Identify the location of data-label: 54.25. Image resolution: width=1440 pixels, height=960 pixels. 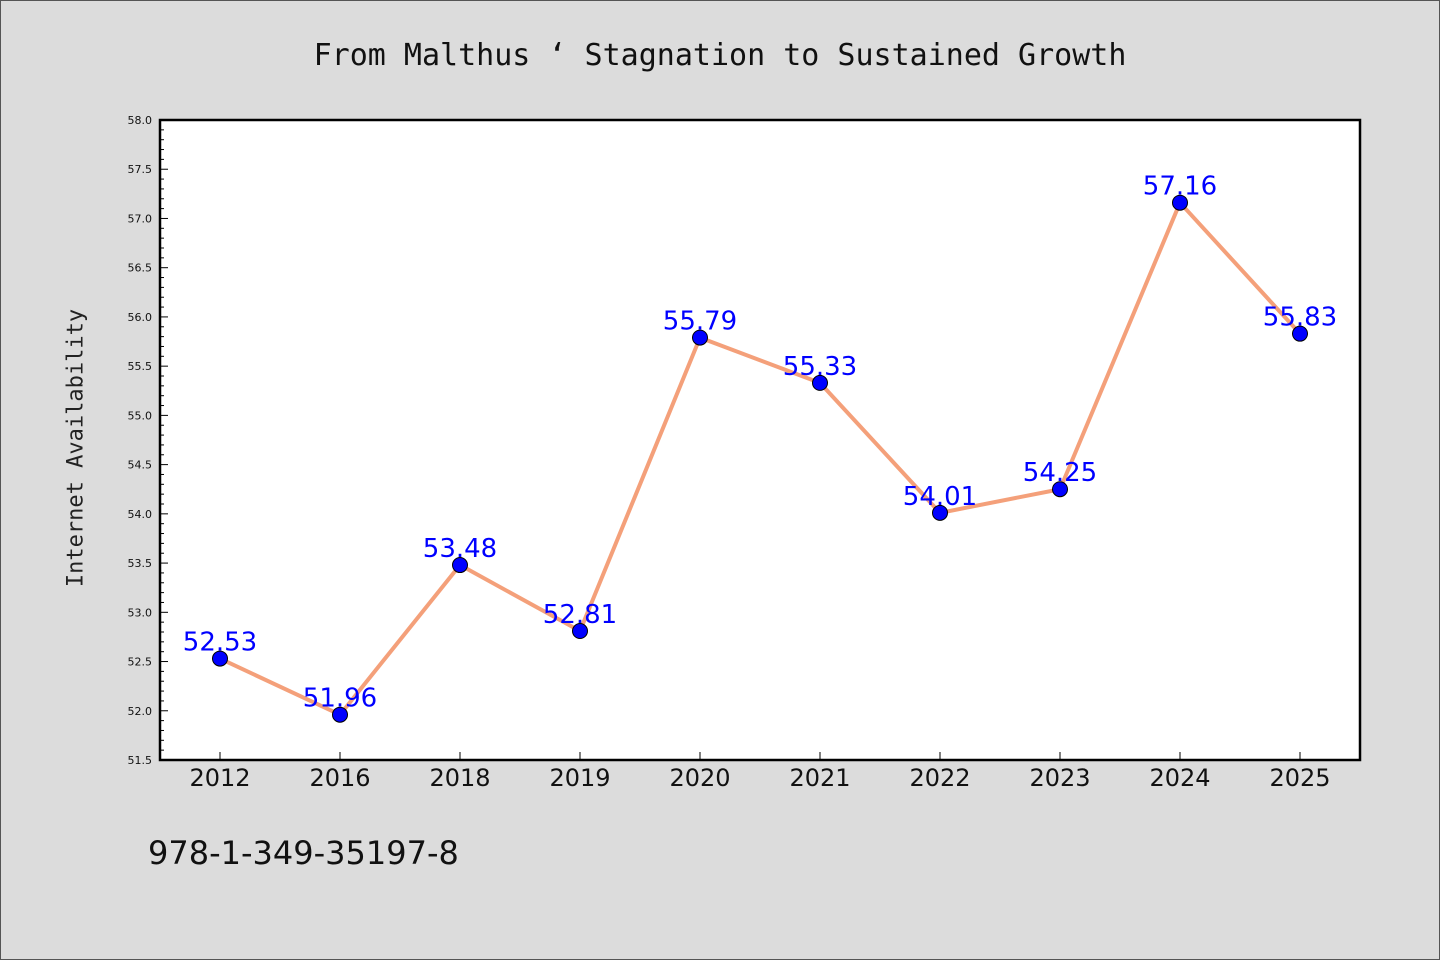
(1060, 473).